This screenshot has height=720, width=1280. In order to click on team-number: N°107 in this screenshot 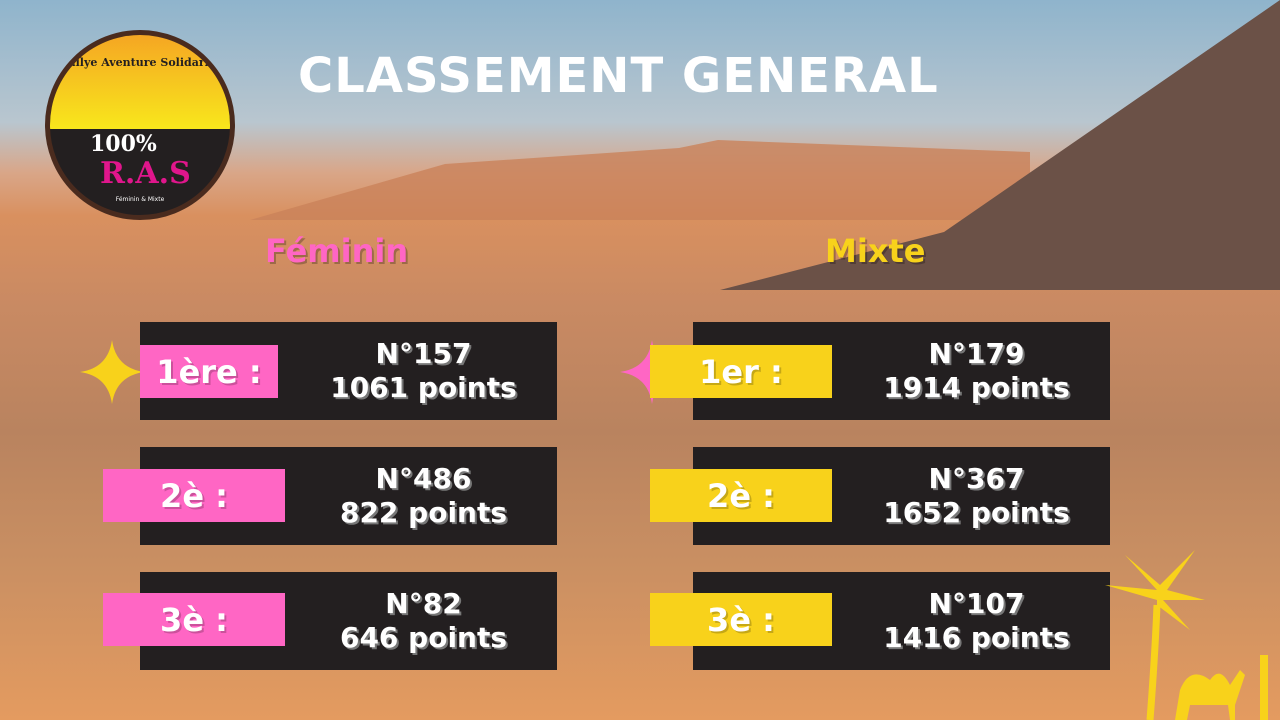, I will do `click(976, 604)`.